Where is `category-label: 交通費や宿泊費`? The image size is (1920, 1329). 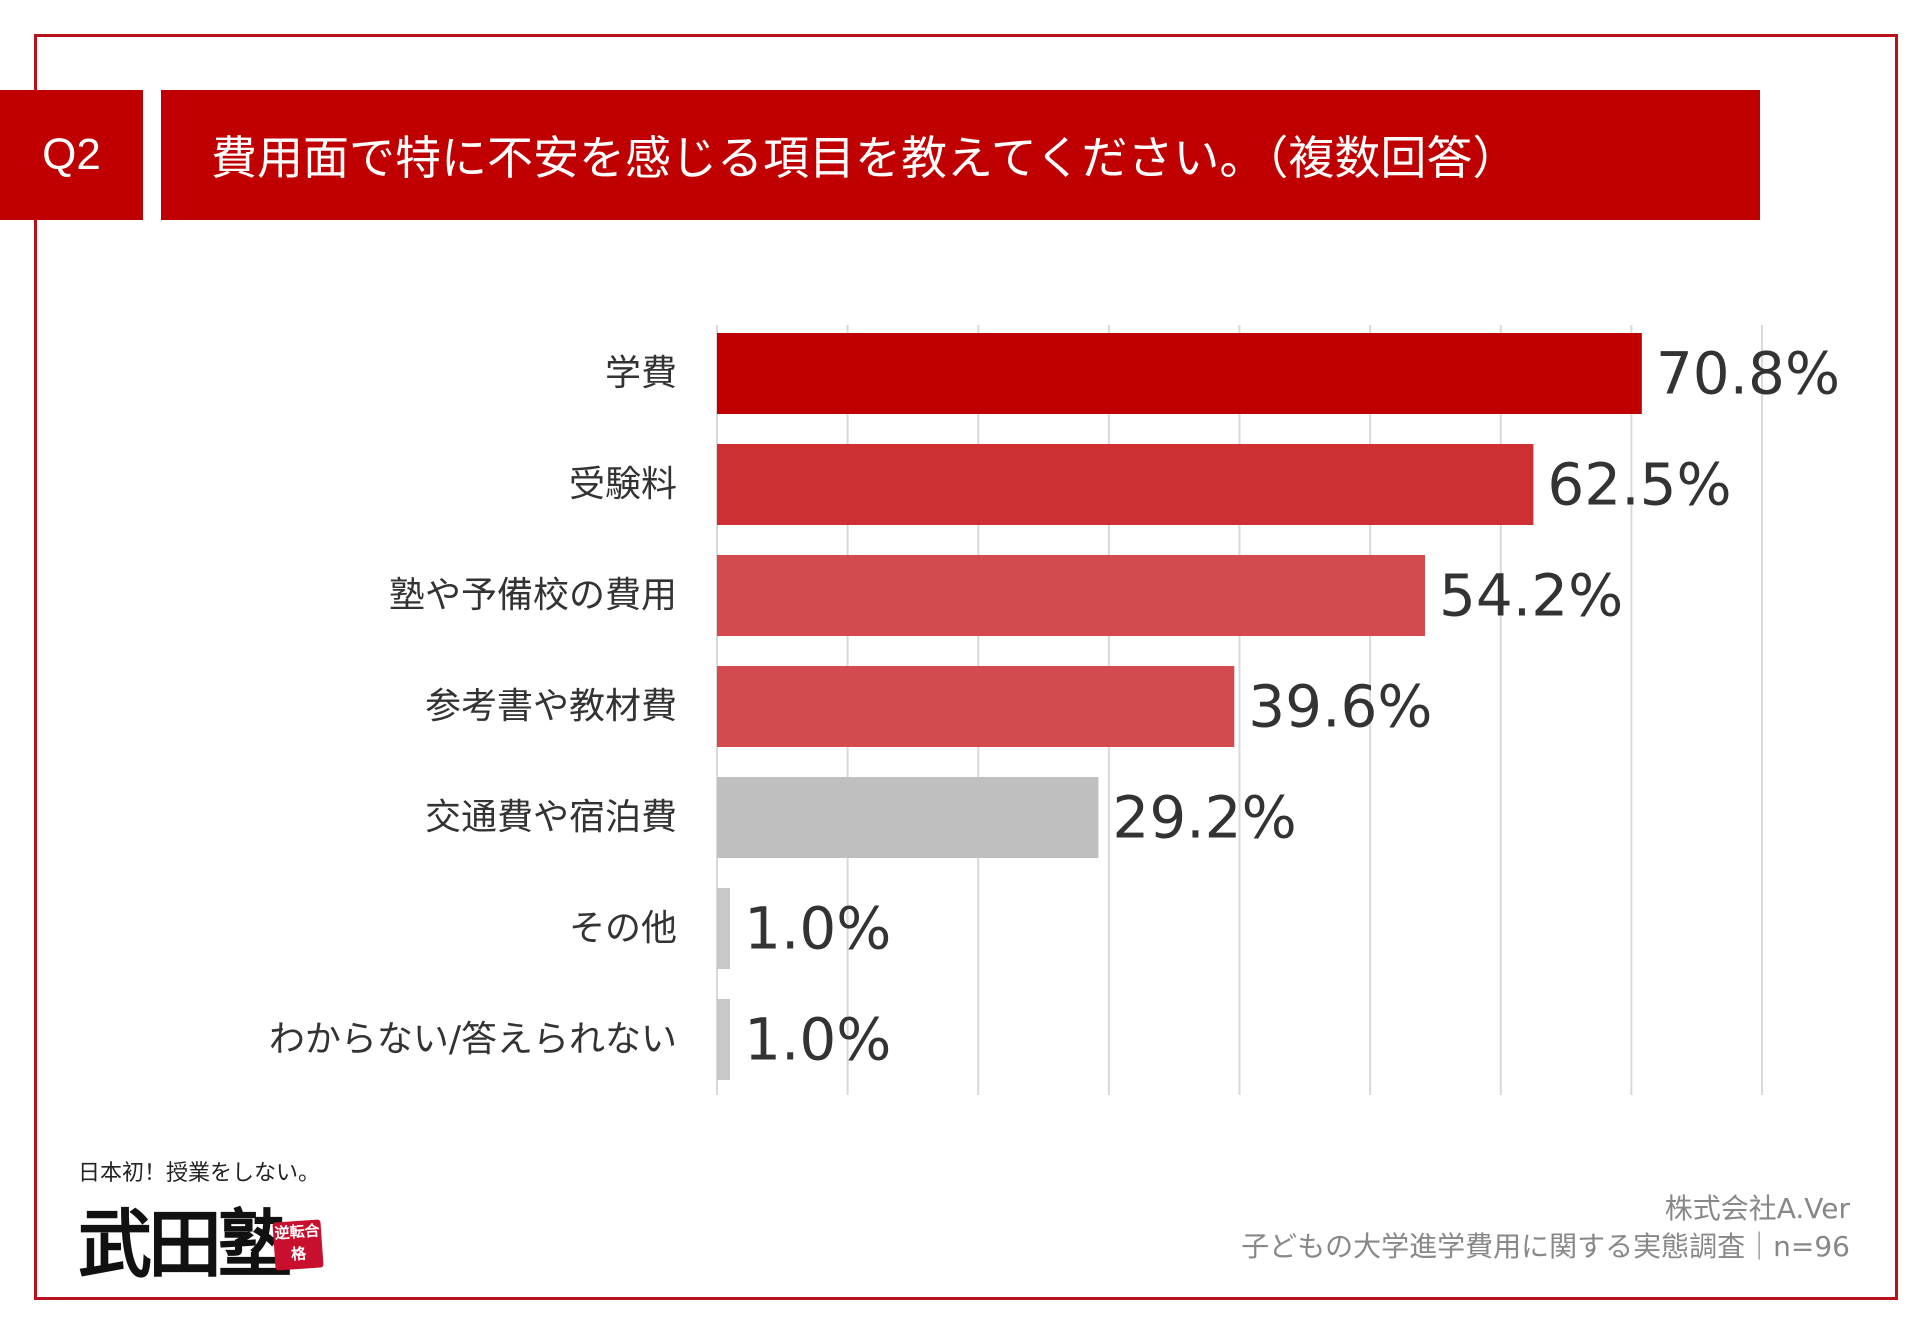
category-label: 交通費や宿泊費 is located at coordinates (551, 817).